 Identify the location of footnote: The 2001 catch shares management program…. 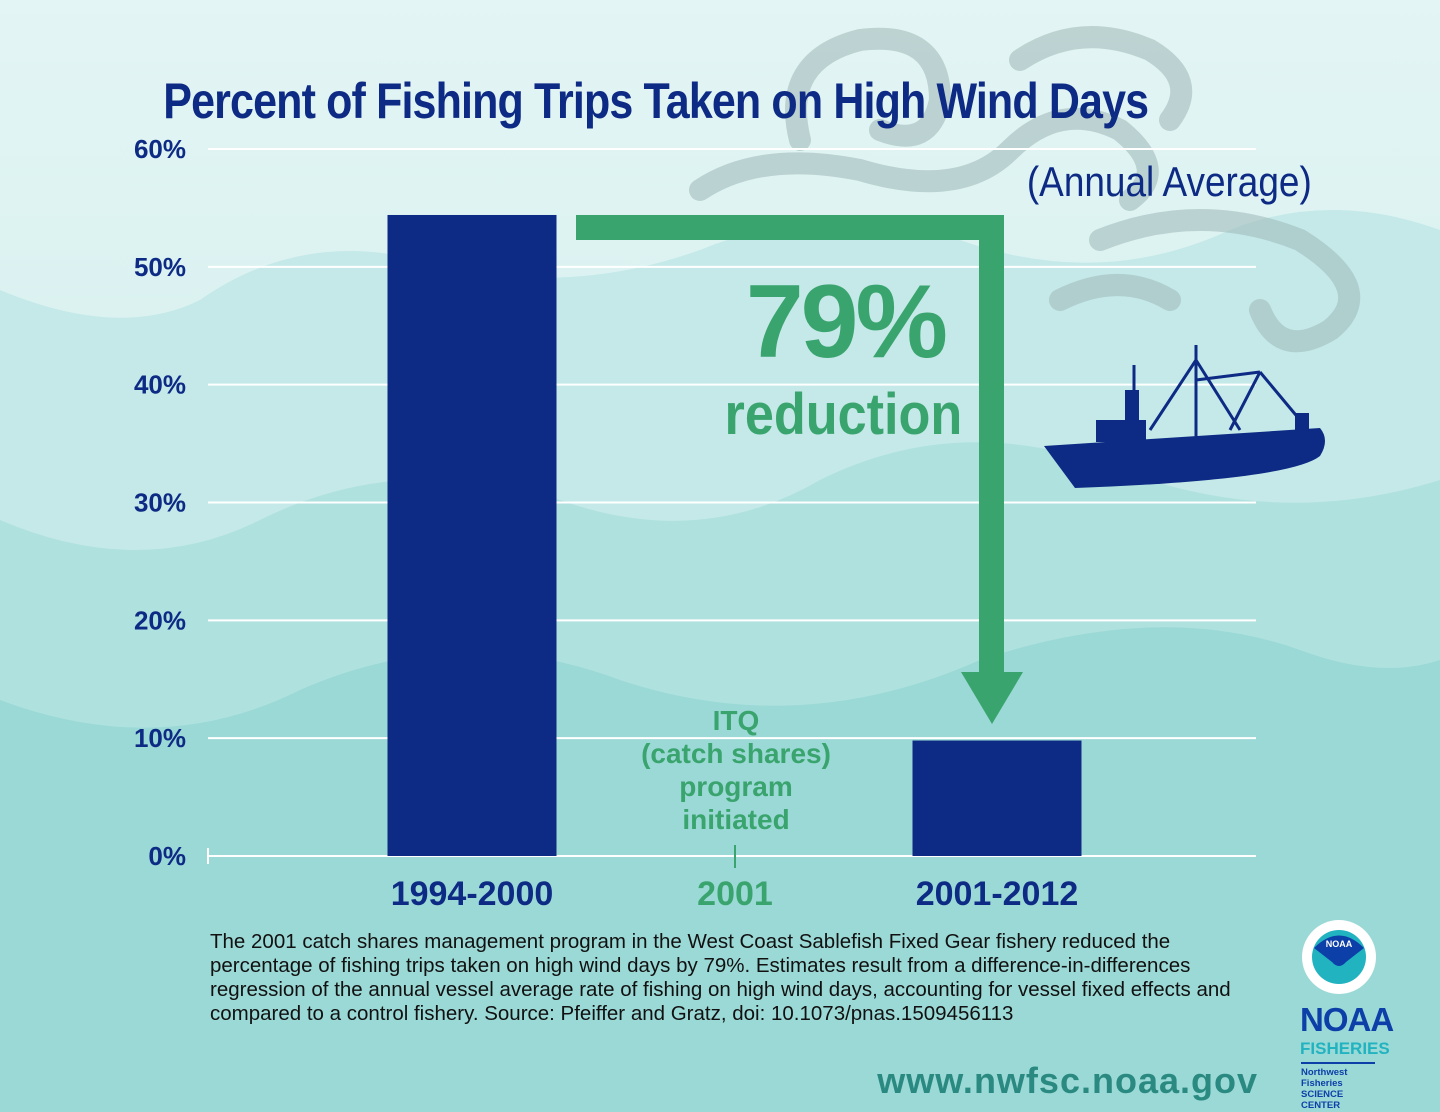
(720, 977).